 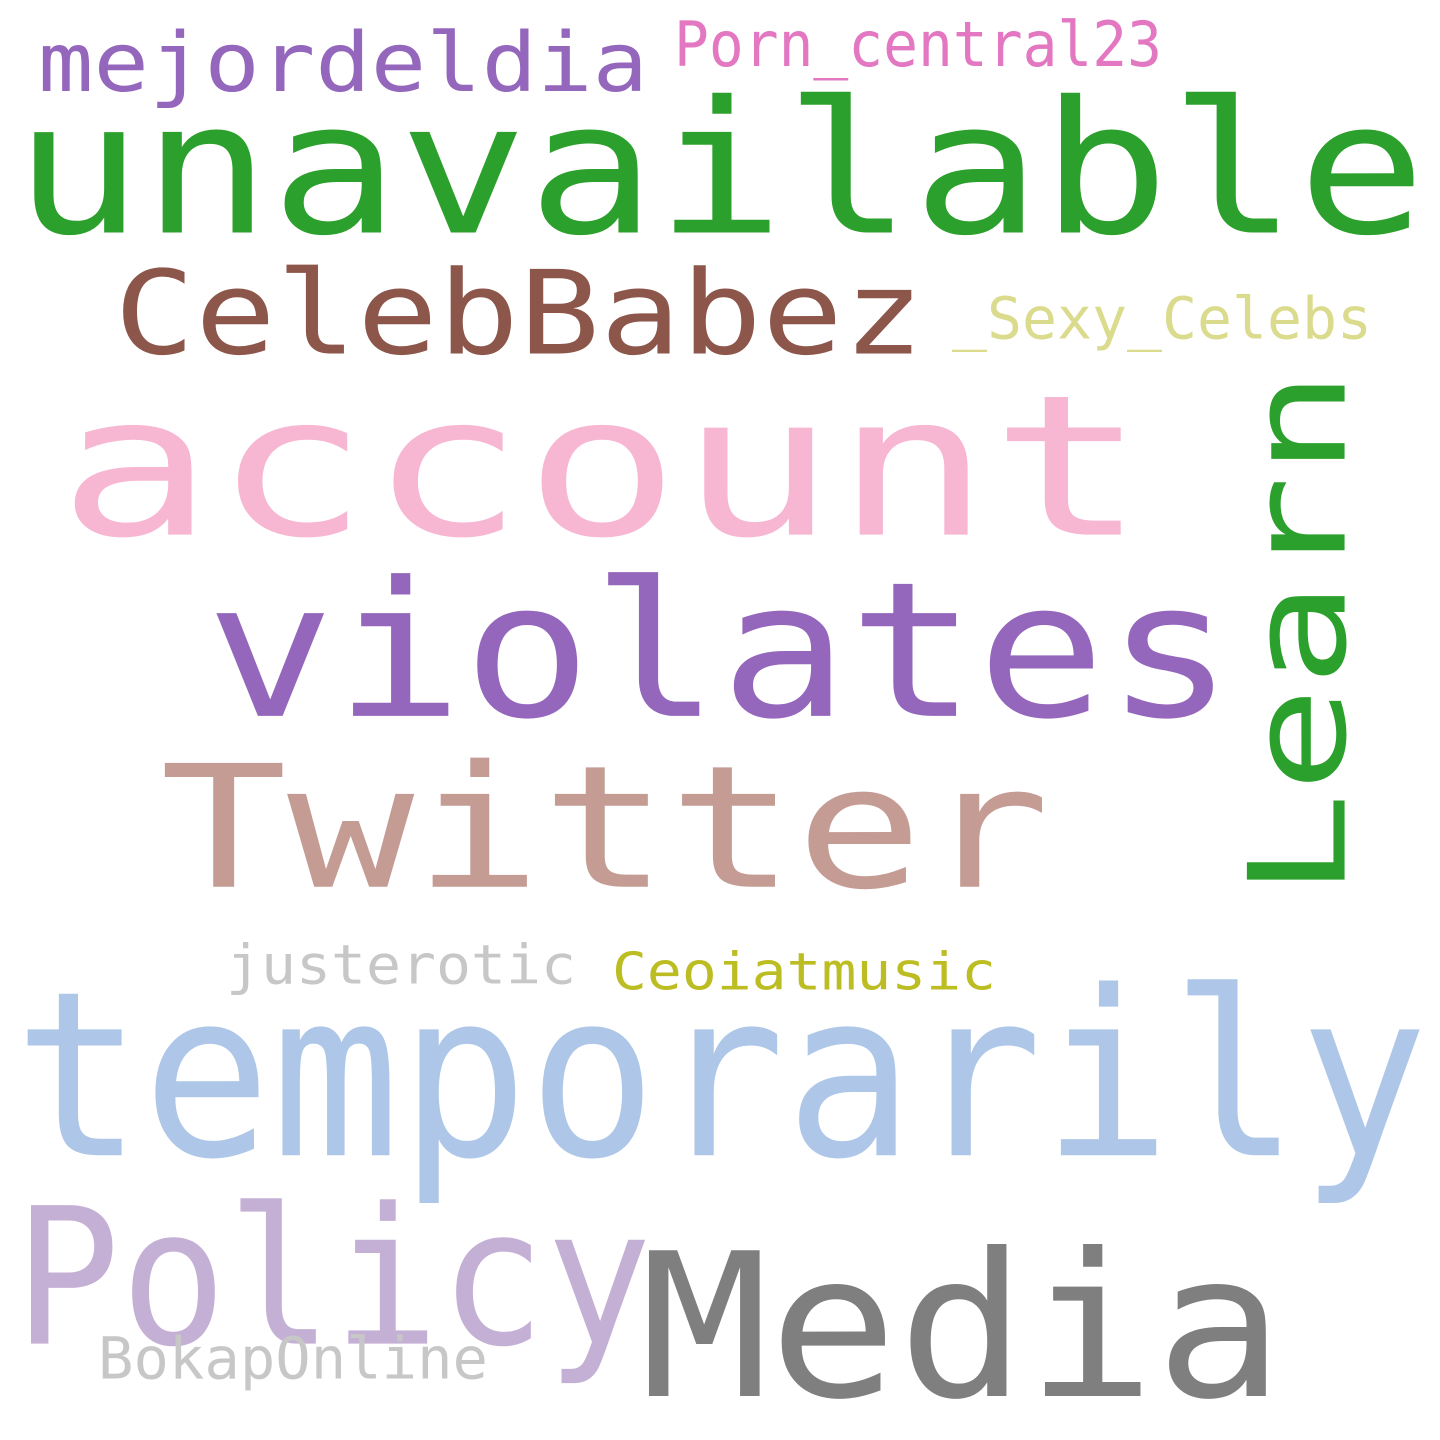 What do you see at coordinates (605, 828) in the screenshot?
I see `word-twitter: Twitter` at bounding box center [605, 828].